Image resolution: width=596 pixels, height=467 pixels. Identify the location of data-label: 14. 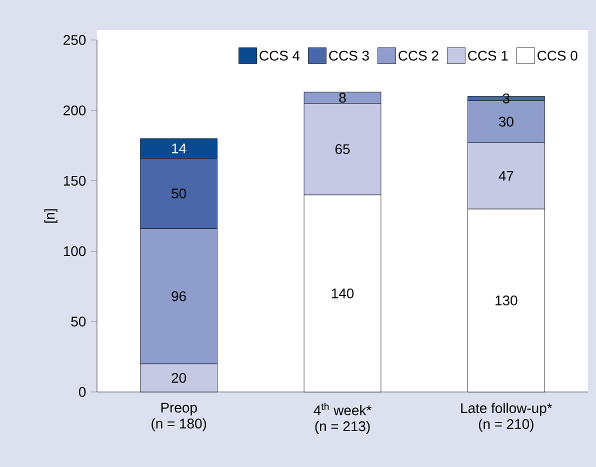
(179, 149).